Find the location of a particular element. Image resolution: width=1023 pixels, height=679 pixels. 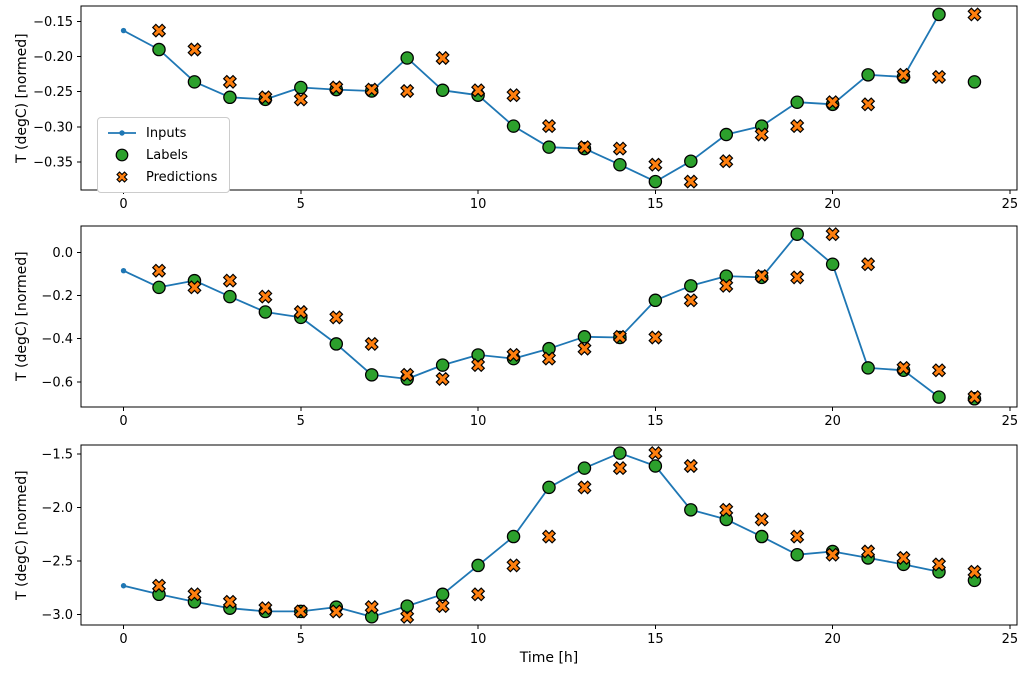

y-axis-label-subplot-3: T (degC) [normed] is located at coordinates (22, 535).